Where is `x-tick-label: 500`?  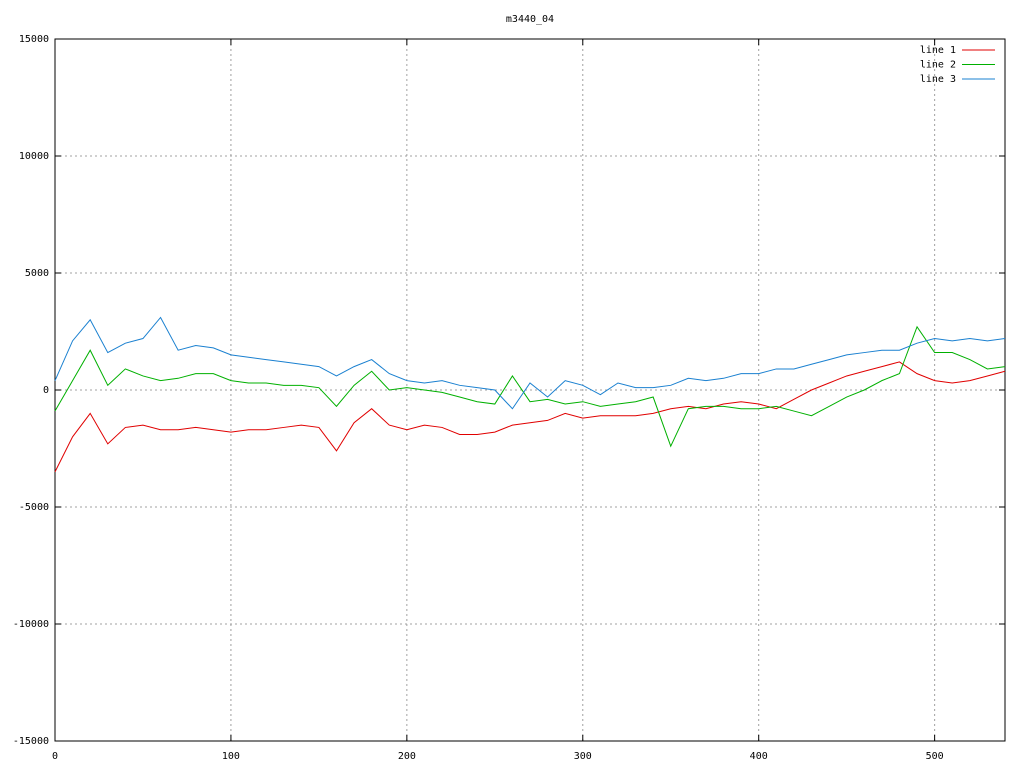 x-tick-label: 500 is located at coordinates (935, 756).